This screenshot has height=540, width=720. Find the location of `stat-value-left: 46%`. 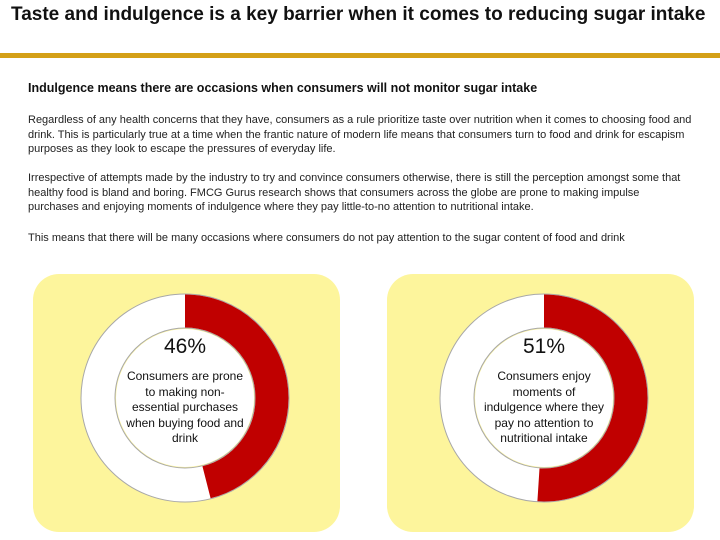

stat-value-left: 46% is located at coordinates (185, 346).